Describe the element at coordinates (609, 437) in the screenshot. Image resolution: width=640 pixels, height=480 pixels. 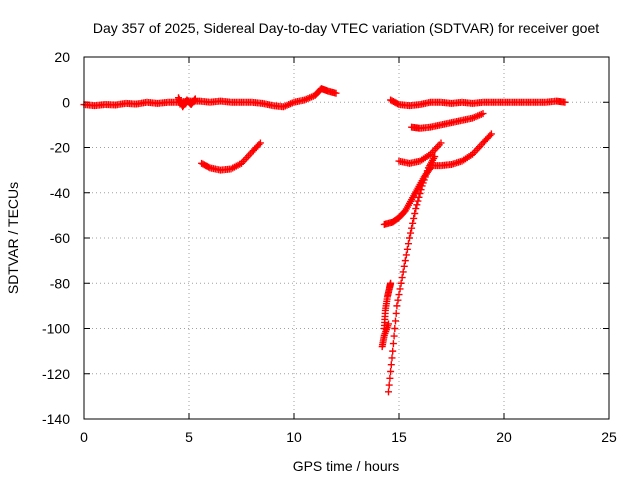
I see `x-tick-label: 25` at that location.